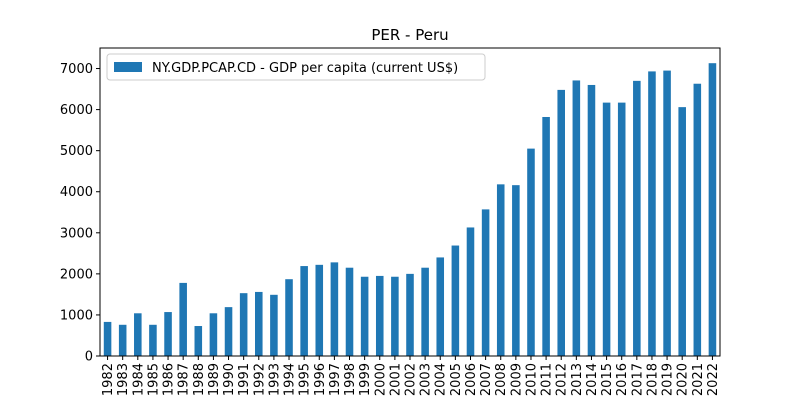 The width and height of the screenshot is (800, 400). Describe the element at coordinates (169, 379) in the screenshot. I see `x-tick-label: 1986` at that location.